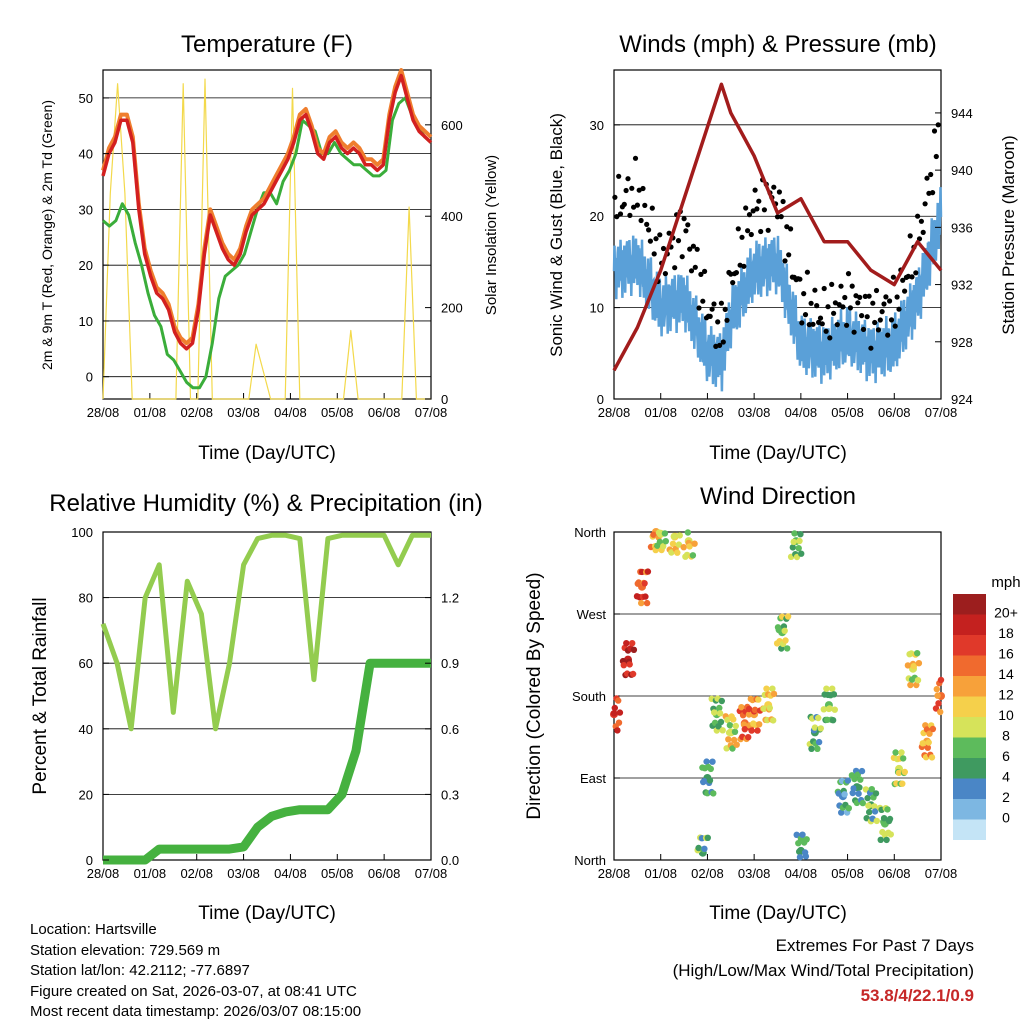 The width and height of the screenshot is (1024, 1024). I want to click on direction-xtick-label: 02/08, so click(707, 873).